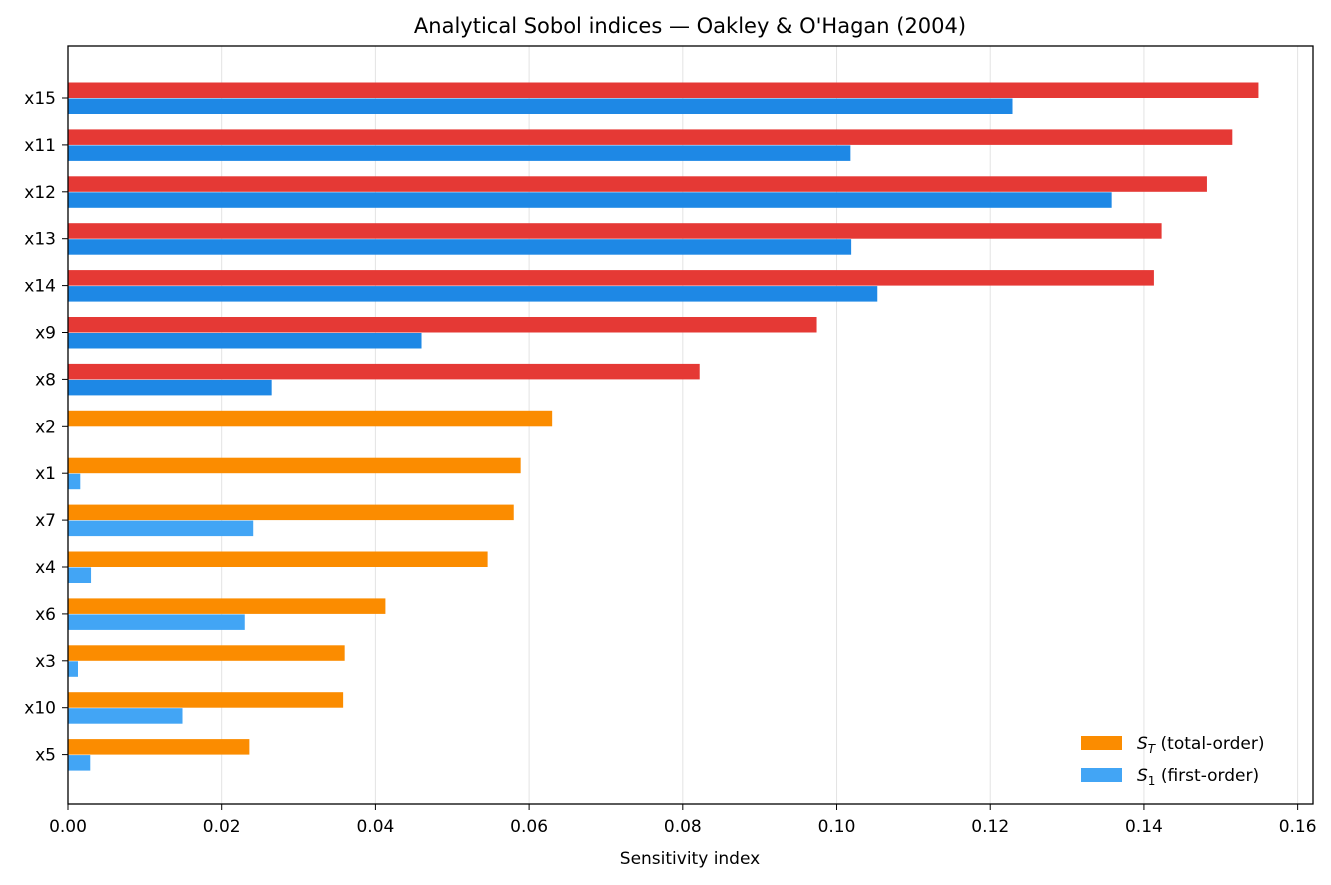 The width and height of the screenshot is (1331, 885). Describe the element at coordinates (663, 90) in the screenshot. I see `bar-st-x15` at that location.